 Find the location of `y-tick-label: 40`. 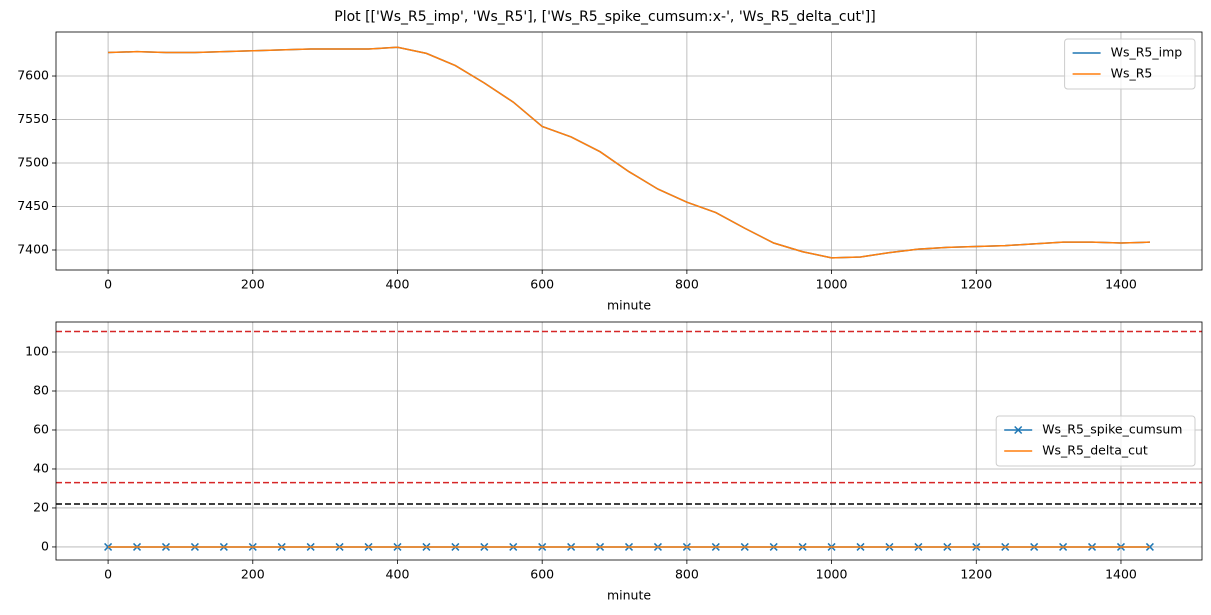

y-tick-label: 40 is located at coordinates (41, 467).